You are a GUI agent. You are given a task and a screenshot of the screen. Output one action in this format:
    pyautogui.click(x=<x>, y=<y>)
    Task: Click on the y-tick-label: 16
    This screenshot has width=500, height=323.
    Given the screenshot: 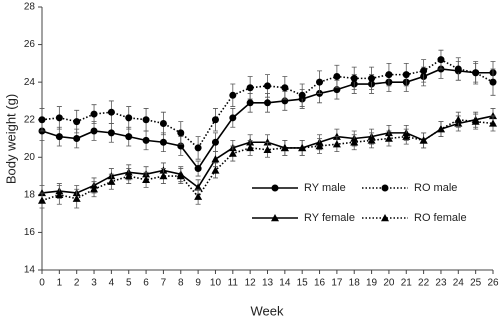 What is the action you would take?
    pyautogui.click(x=30, y=232)
    